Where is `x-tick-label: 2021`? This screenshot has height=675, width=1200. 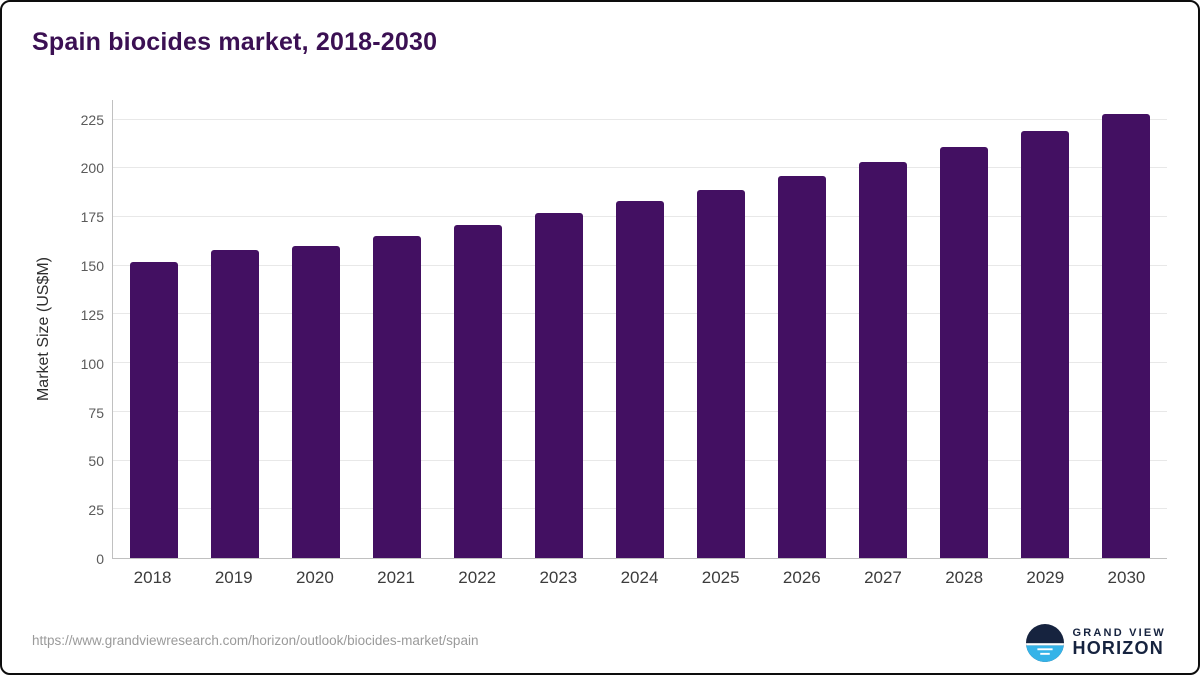
x-tick-label: 2021 is located at coordinates (396, 577).